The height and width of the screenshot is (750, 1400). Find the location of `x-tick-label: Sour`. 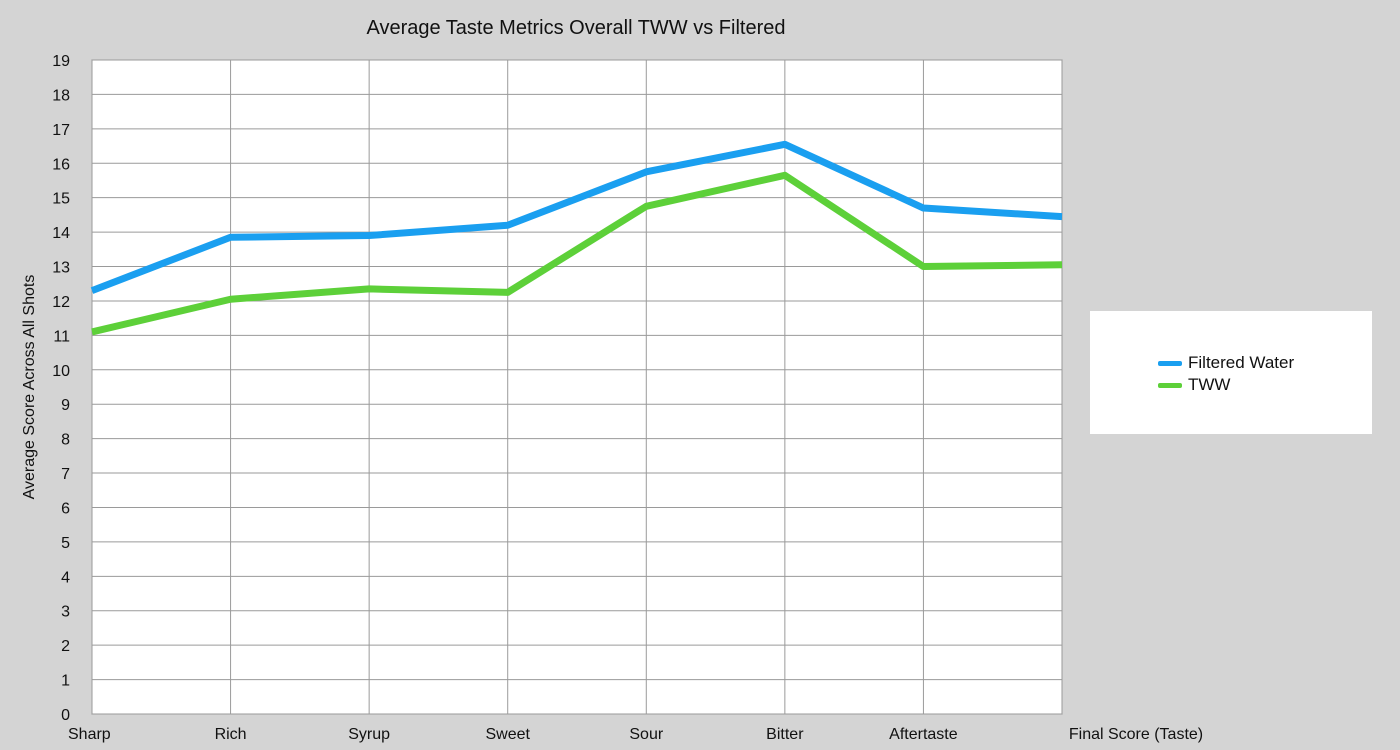

x-tick-label: Sour is located at coordinates (646, 734).